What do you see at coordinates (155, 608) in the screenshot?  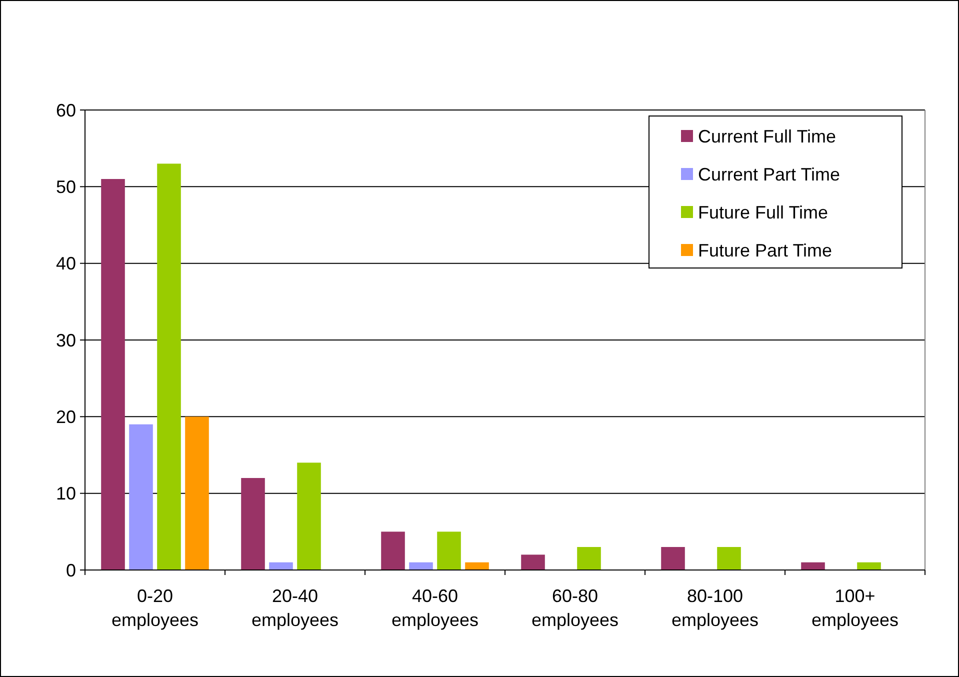 I see `x-tick-label: 0-20 employees` at bounding box center [155, 608].